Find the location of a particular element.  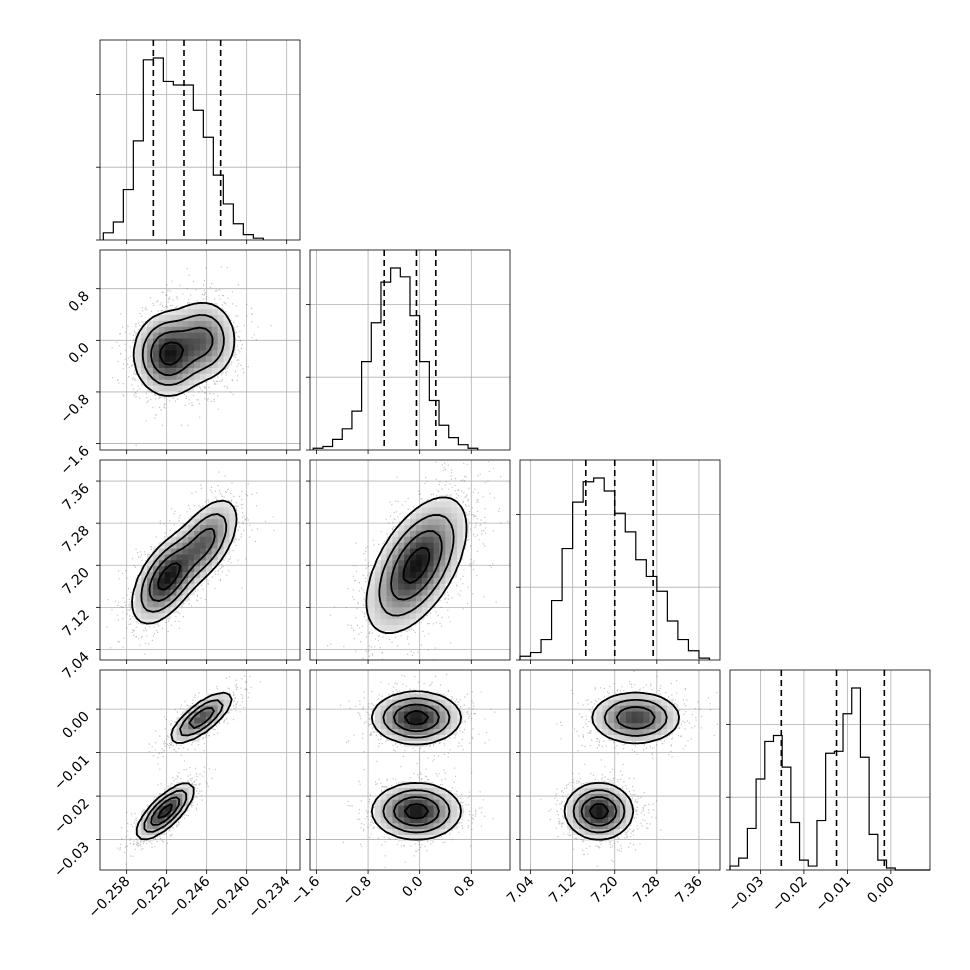

scatter-points is located at coordinates (189, 770).